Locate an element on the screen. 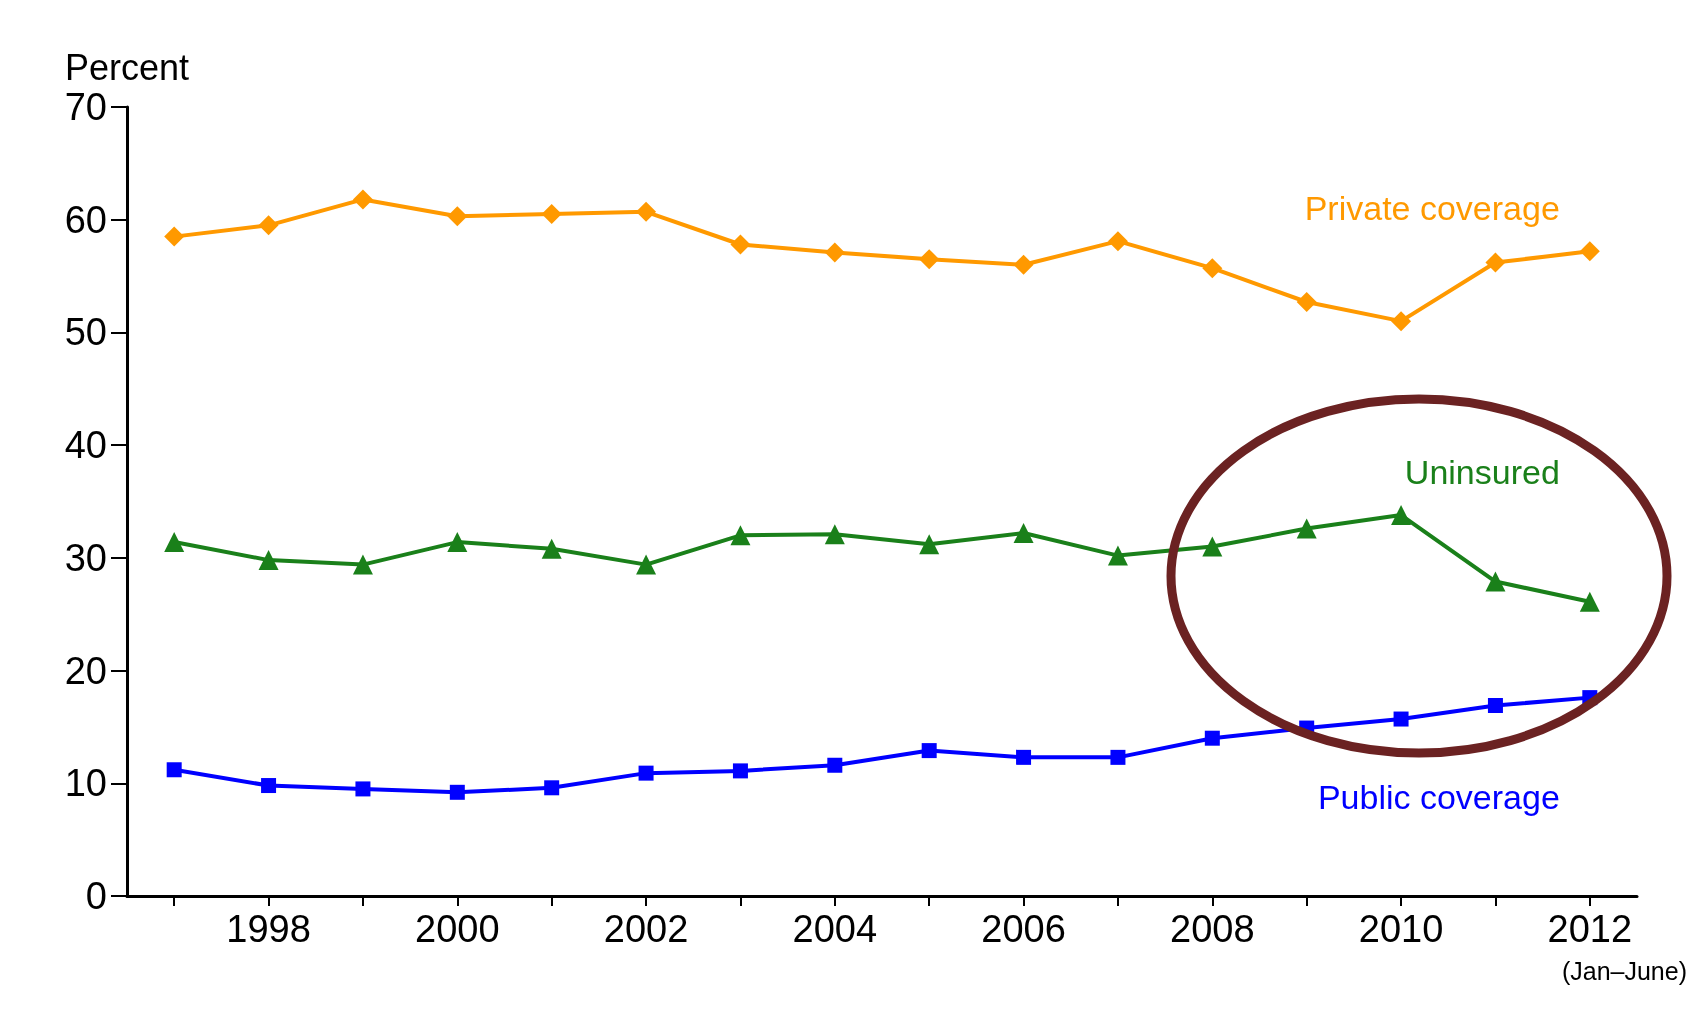  x-tick-label: 2000 is located at coordinates (457, 929).